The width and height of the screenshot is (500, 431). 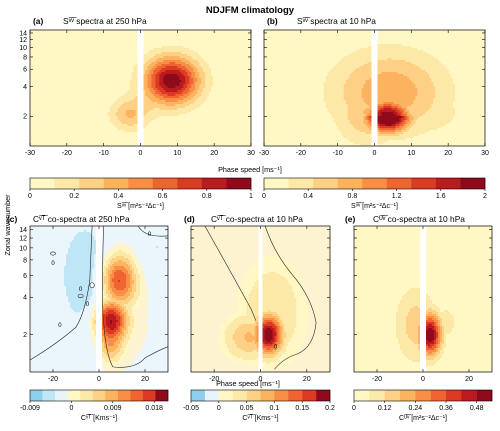 What do you see at coordinates (25, 87) in the screenshot?
I see `y-tick-label: 4` at bounding box center [25, 87].